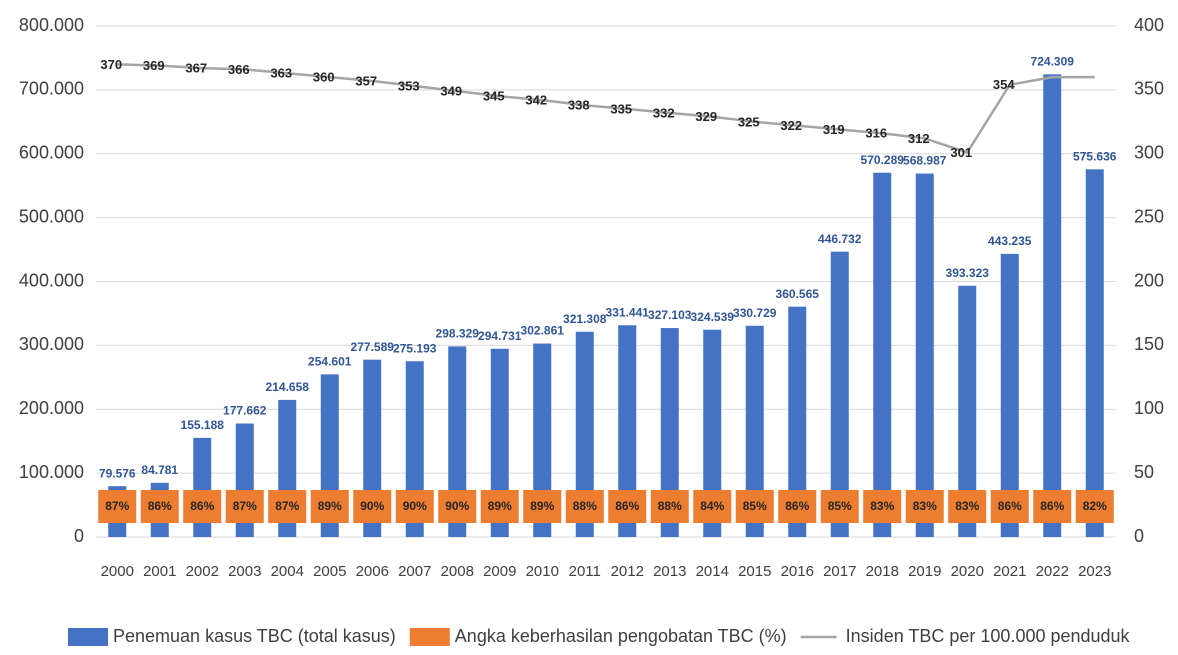 The height and width of the screenshot is (655, 1178). I want to click on bar-value-label: 214.658, so click(288, 387).